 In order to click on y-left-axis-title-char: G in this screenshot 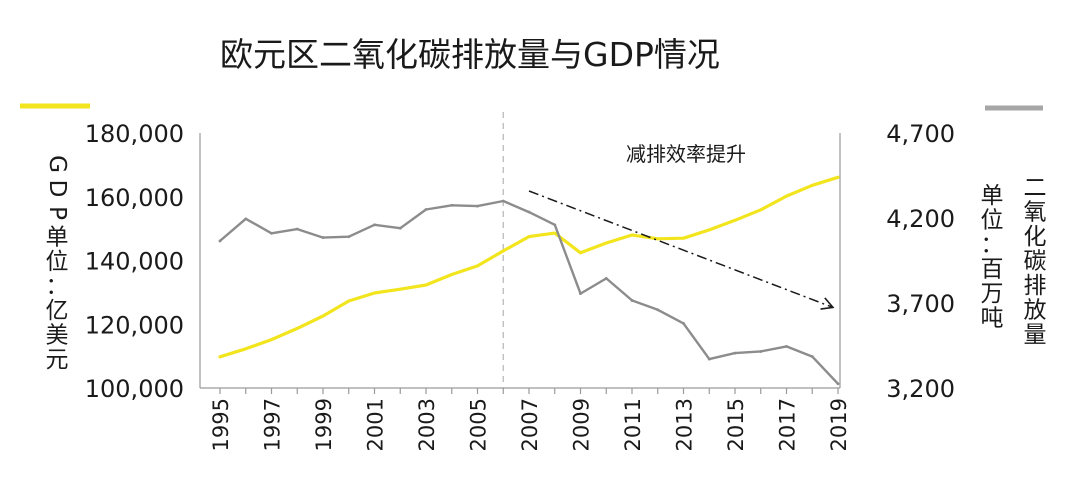, I will do `click(57, 164)`.